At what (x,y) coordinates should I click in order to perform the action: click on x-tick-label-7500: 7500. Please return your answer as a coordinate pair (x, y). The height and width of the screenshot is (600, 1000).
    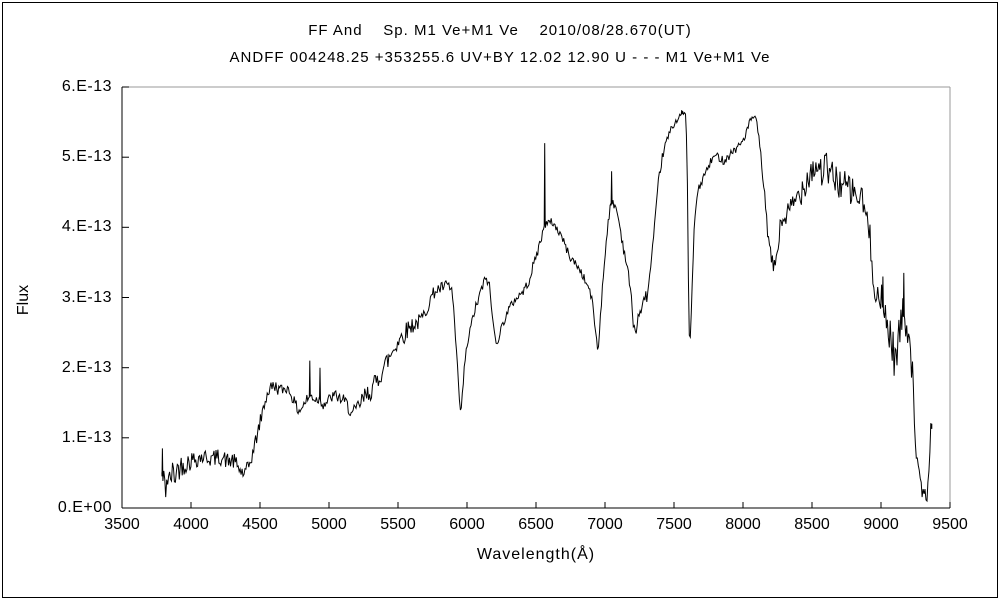
    Looking at the image, I should click on (674, 524).